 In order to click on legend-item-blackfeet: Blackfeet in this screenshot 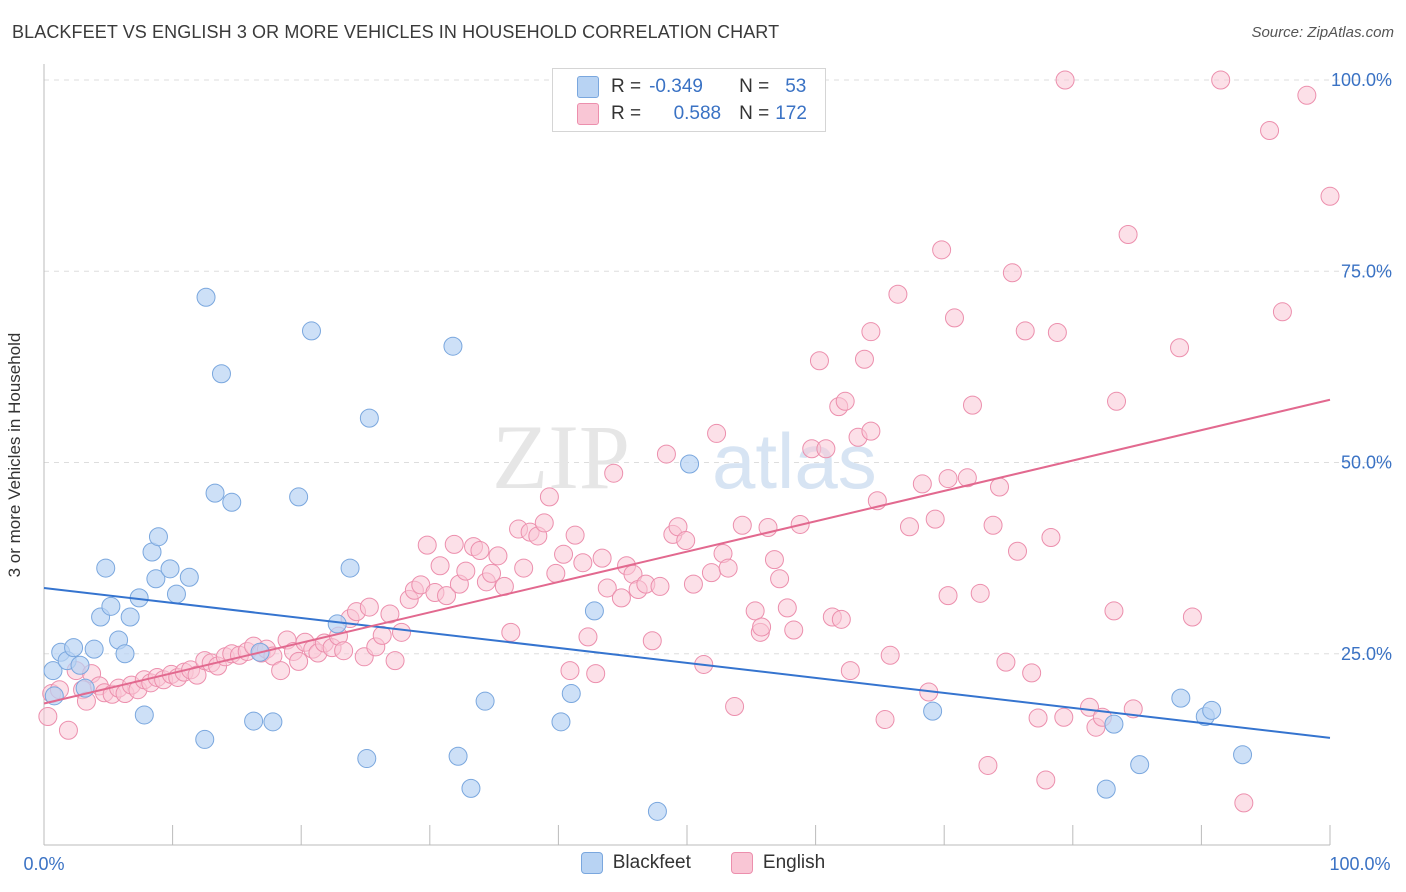, I will do `click(635, 863)`.